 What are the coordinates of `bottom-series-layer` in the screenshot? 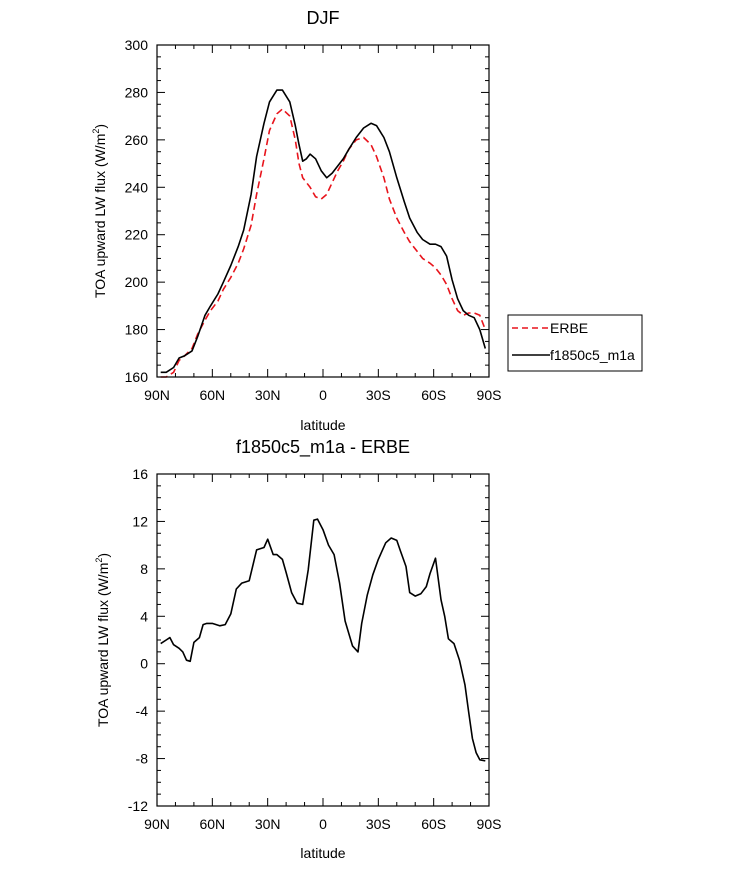 It's located at (323, 640).